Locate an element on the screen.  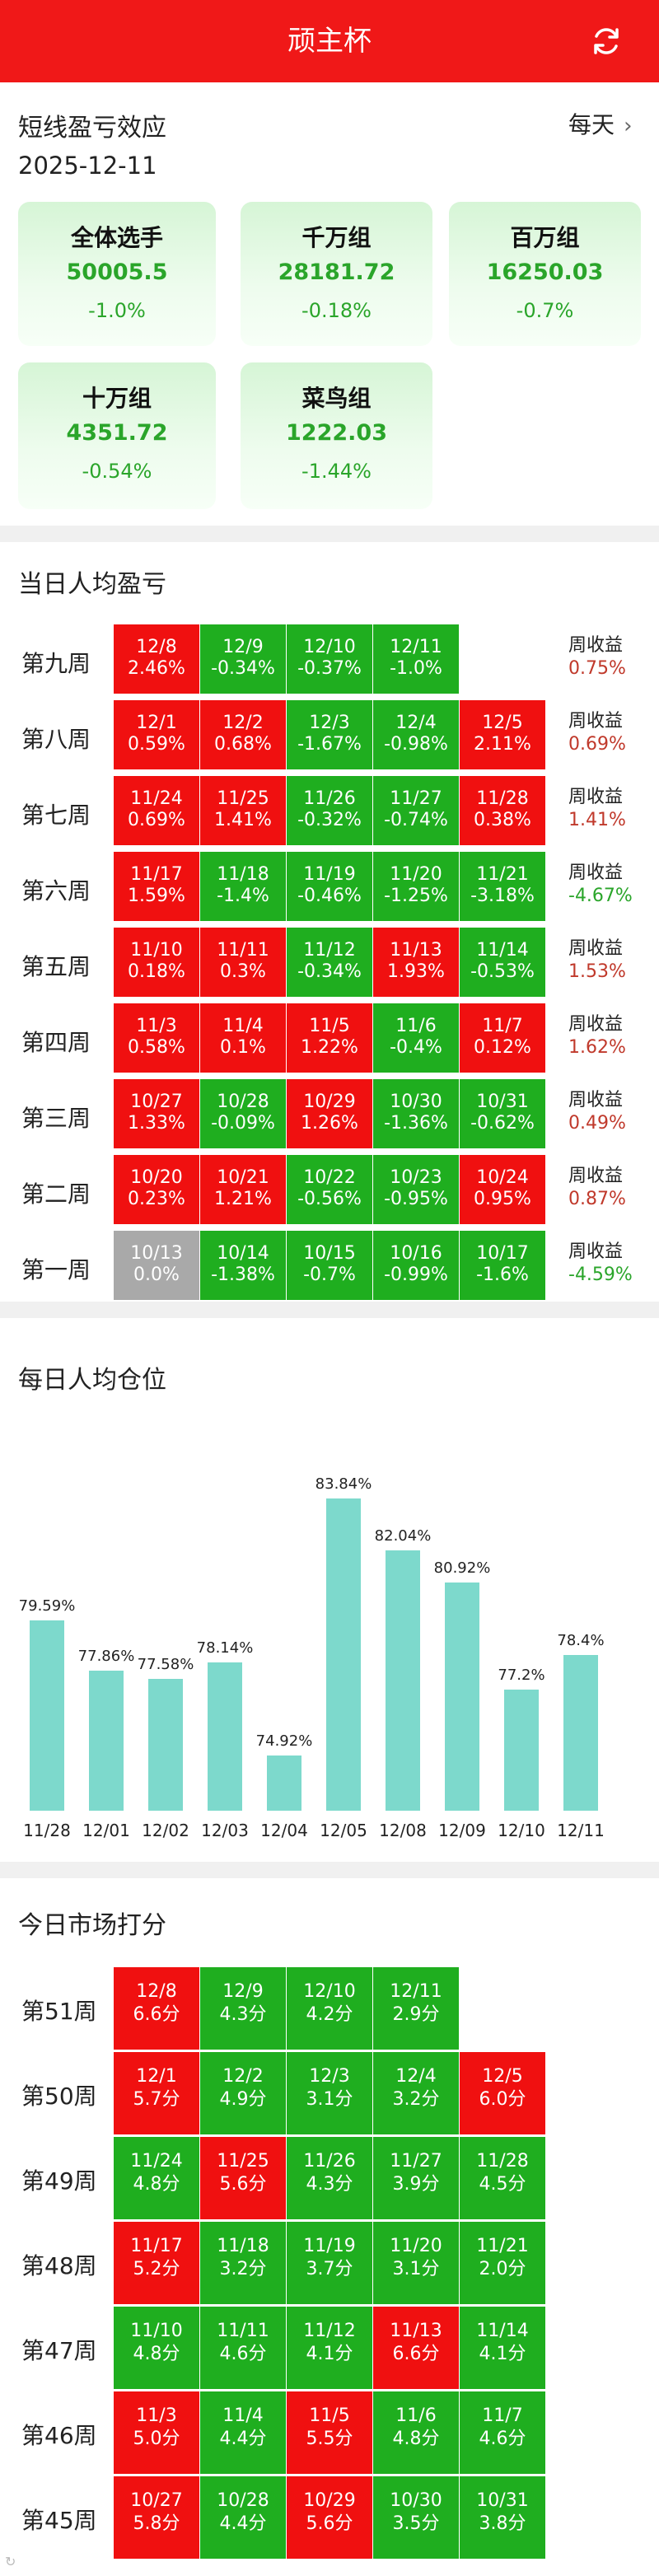
pnl-day-cell: 10/29 1.26% is located at coordinates (329, 1113).